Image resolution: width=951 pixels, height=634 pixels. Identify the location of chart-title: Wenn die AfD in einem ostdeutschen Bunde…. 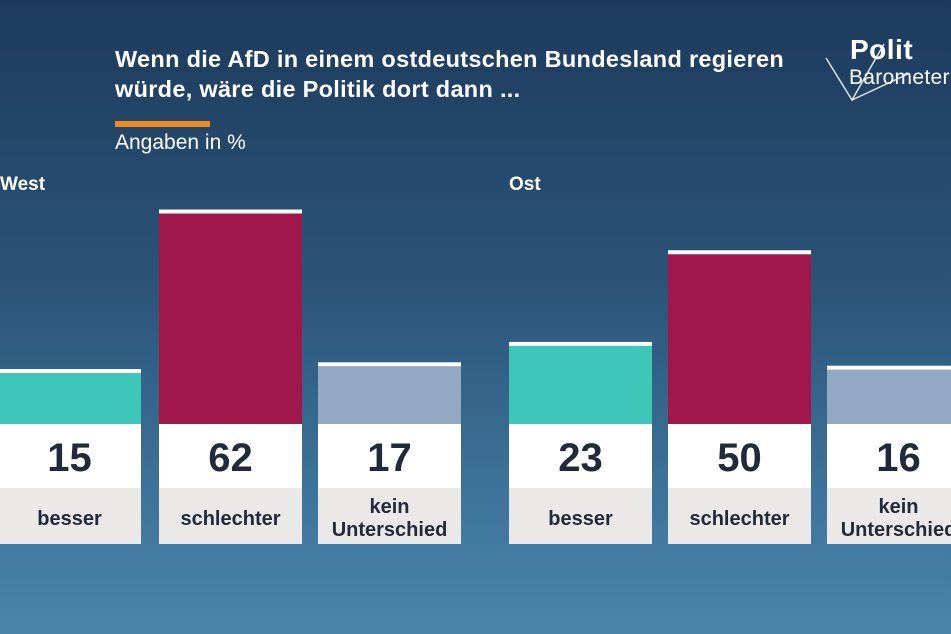
(450, 74).